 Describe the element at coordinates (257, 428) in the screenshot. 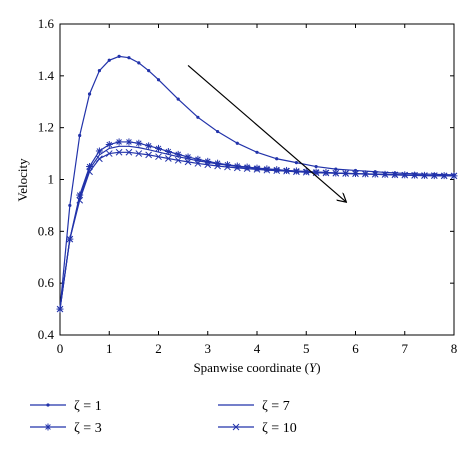

I see `legend-item: ζ = 10` at that location.